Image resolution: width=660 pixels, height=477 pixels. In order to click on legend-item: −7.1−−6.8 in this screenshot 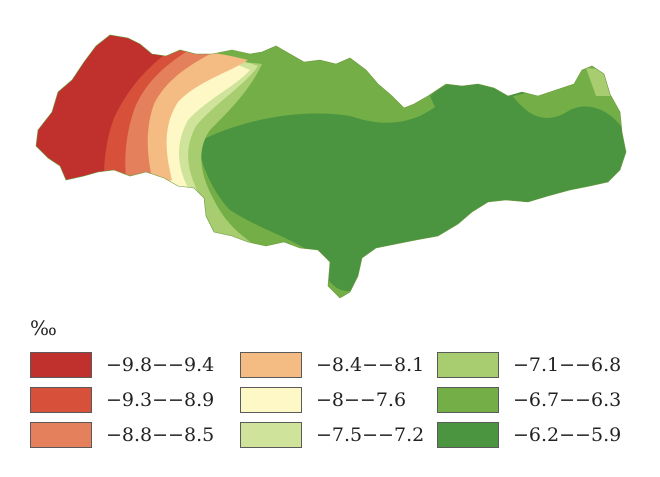, I will do `click(529, 365)`.